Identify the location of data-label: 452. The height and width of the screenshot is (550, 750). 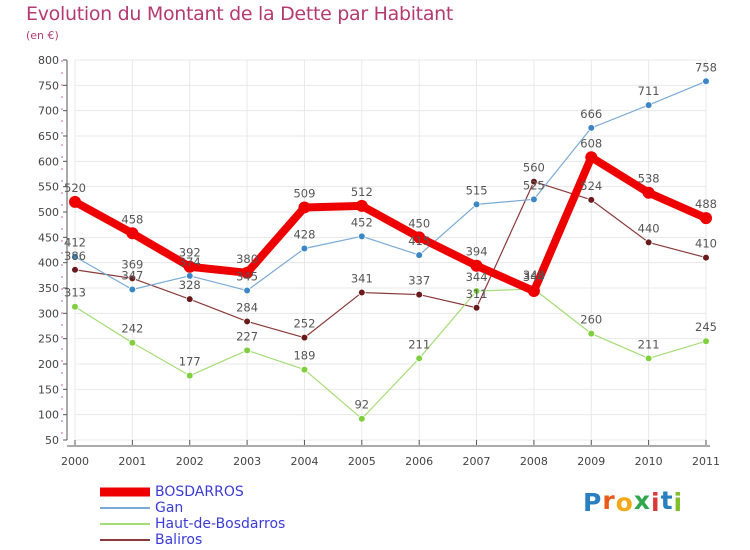
(362, 222).